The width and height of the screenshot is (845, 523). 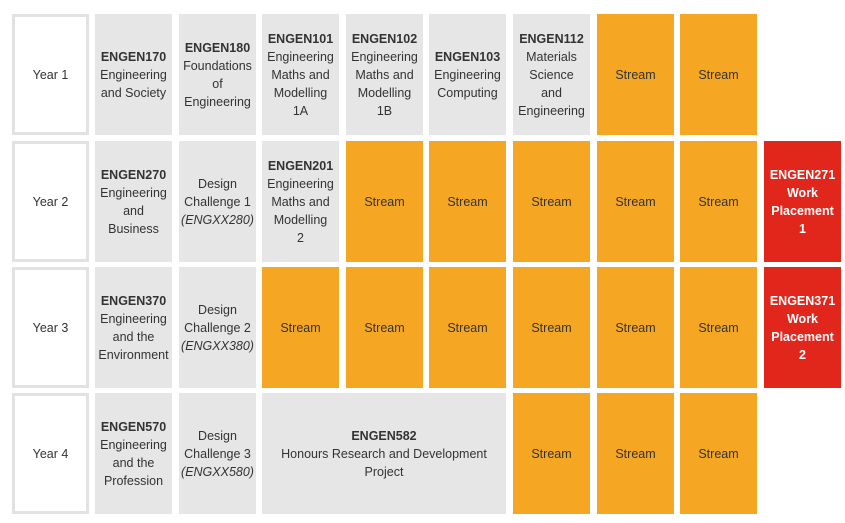 I want to click on year-label: Year 4, so click(x=50, y=453).